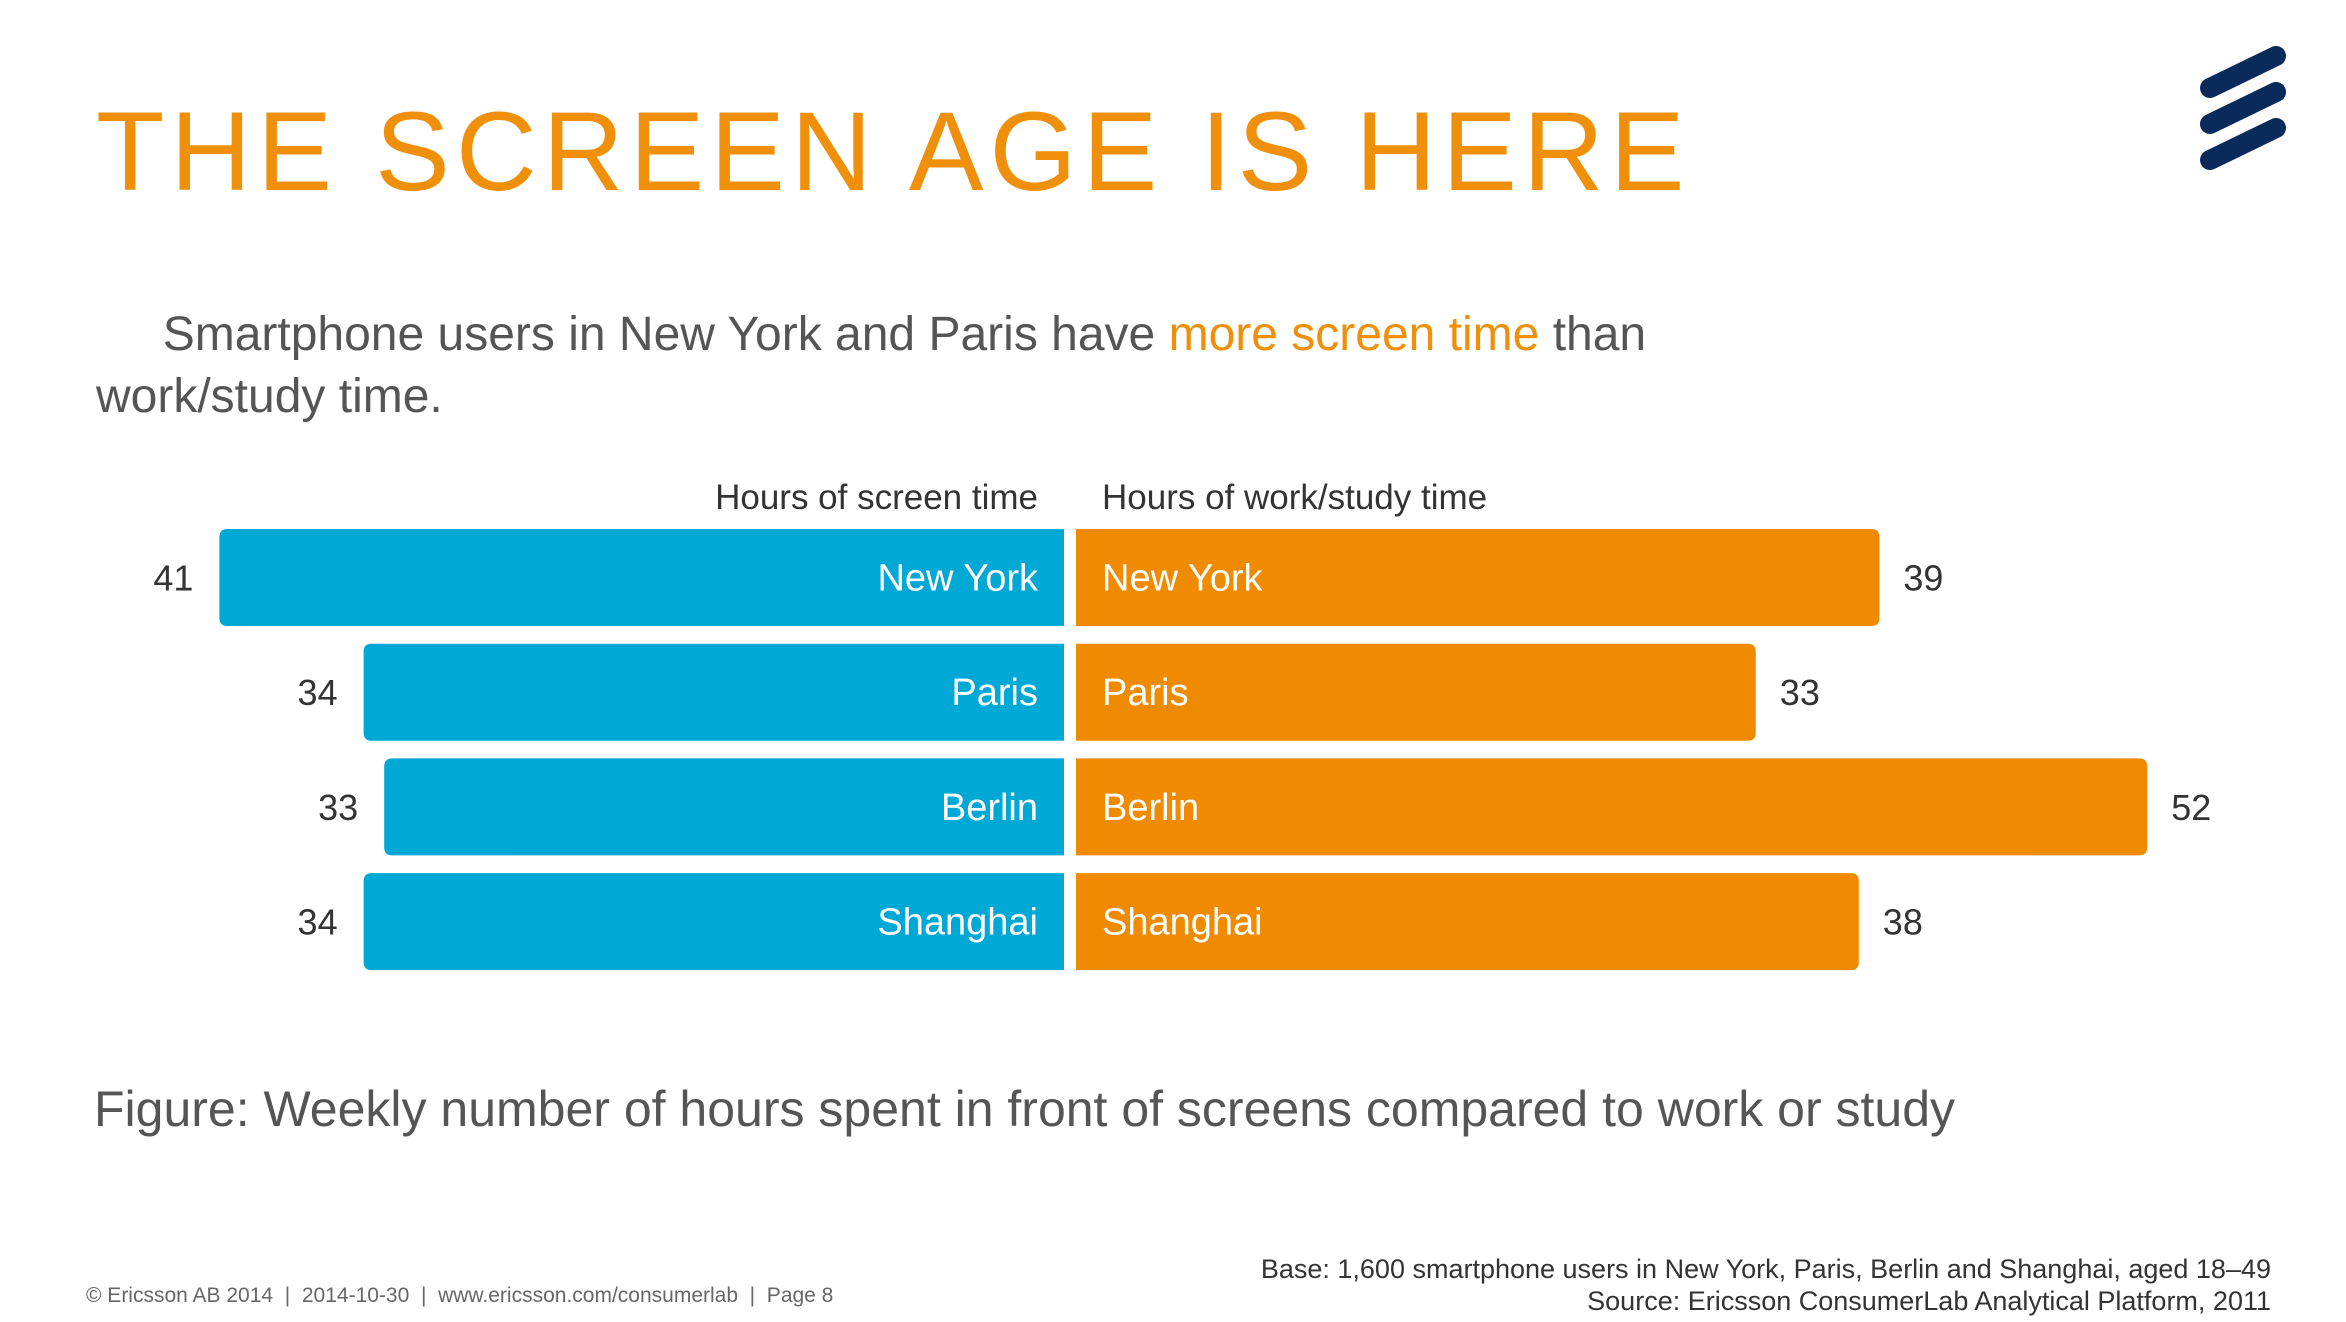 This screenshot has height=1322, width=2346. I want to click on value-label: 38, so click(1903, 922).